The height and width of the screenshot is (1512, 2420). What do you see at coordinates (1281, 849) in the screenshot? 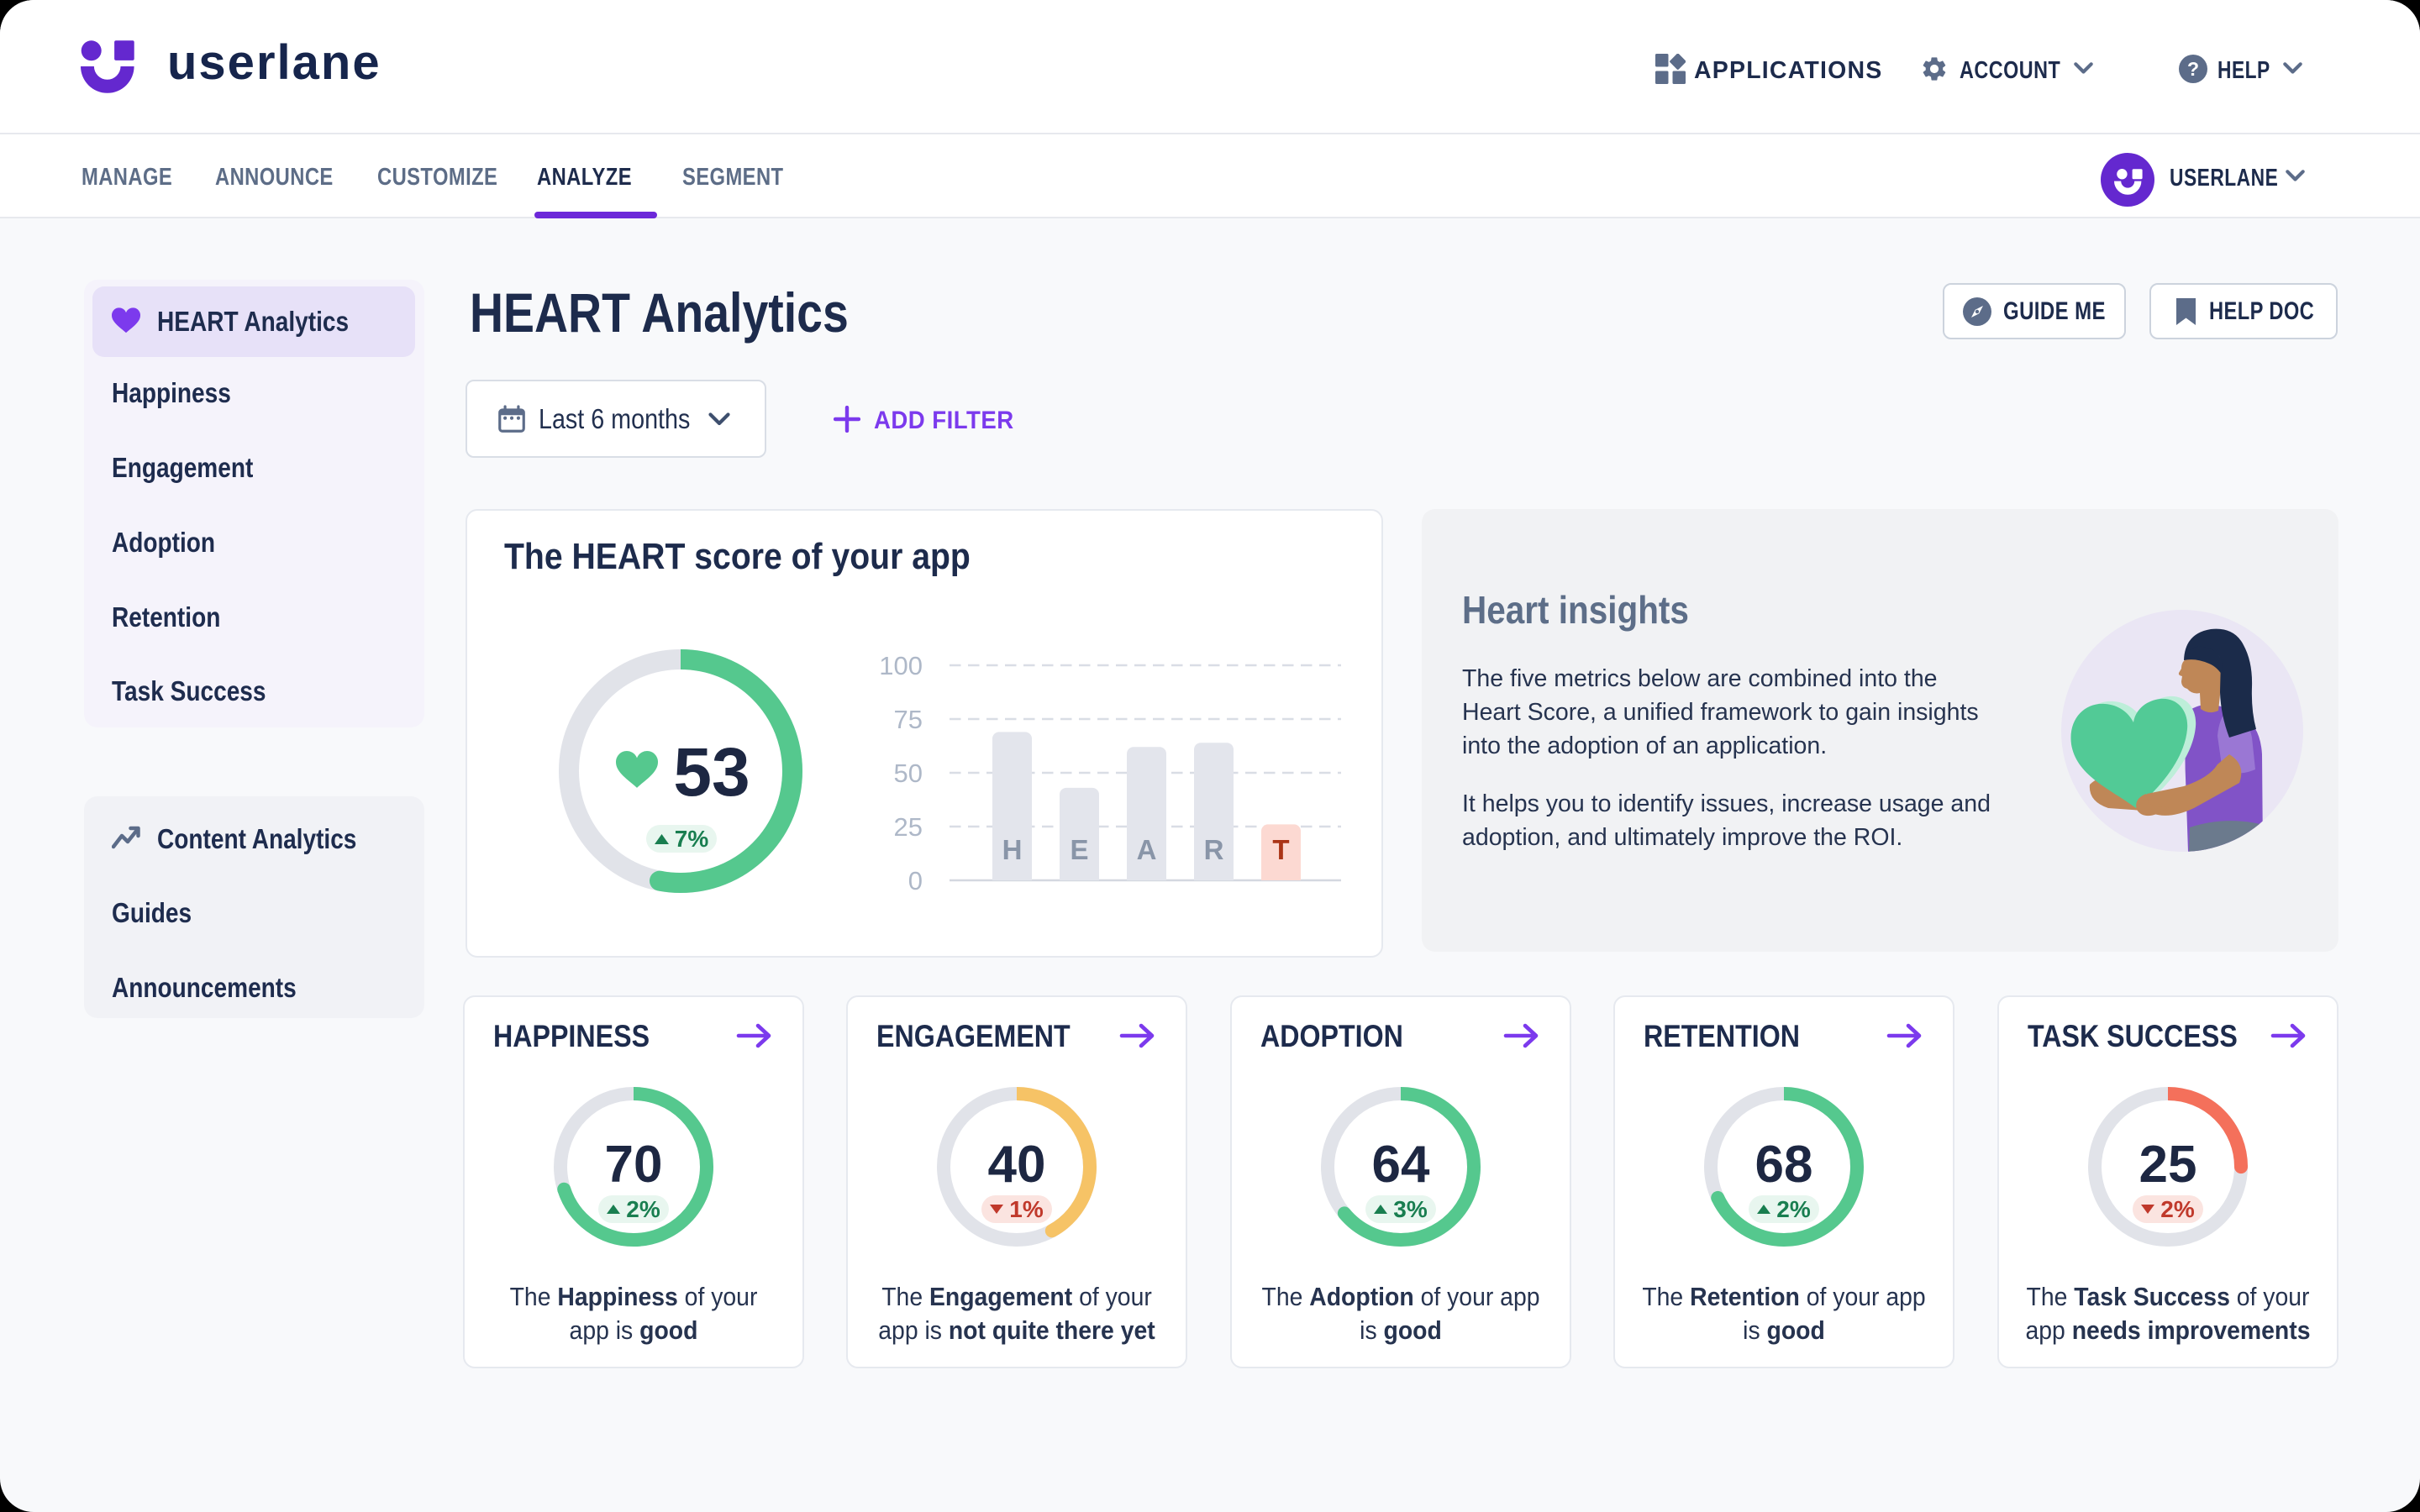
I see `svg-text: T` at bounding box center [1281, 849].